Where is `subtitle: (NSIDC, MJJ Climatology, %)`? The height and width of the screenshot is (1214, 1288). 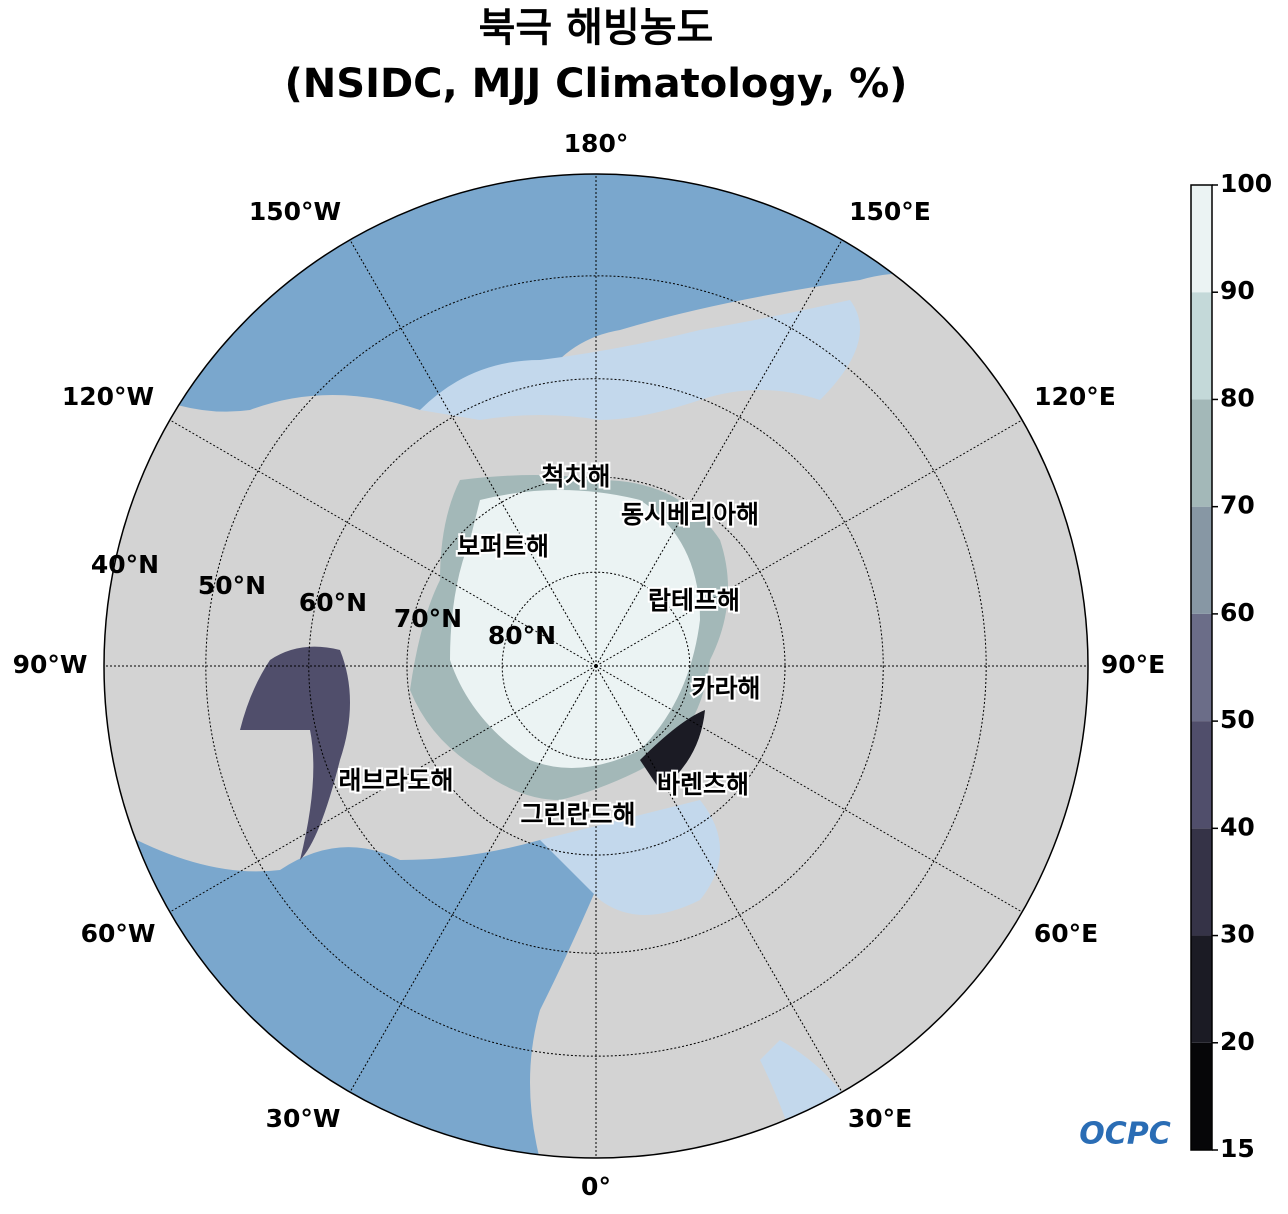 subtitle: (NSIDC, MJJ Climatology, %) is located at coordinates (596, 84).